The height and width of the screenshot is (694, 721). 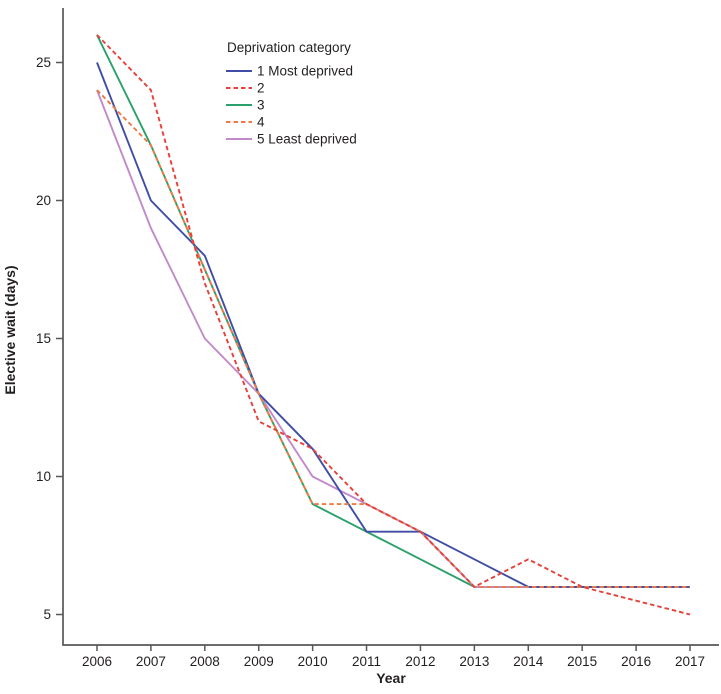 What do you see at coordinates (43, 338) in the screenshot?
I see `y-axis-tick-label: 15` at bounding box center [43, 338].